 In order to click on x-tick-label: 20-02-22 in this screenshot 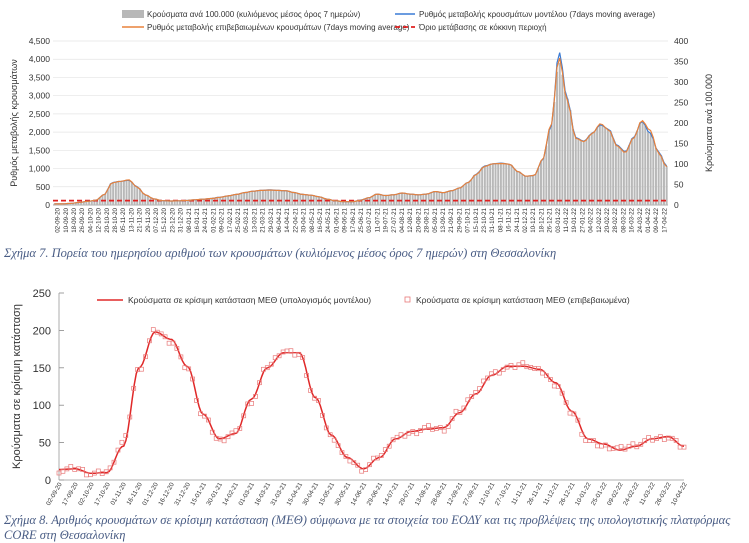, I will do `click(607, 219)`.